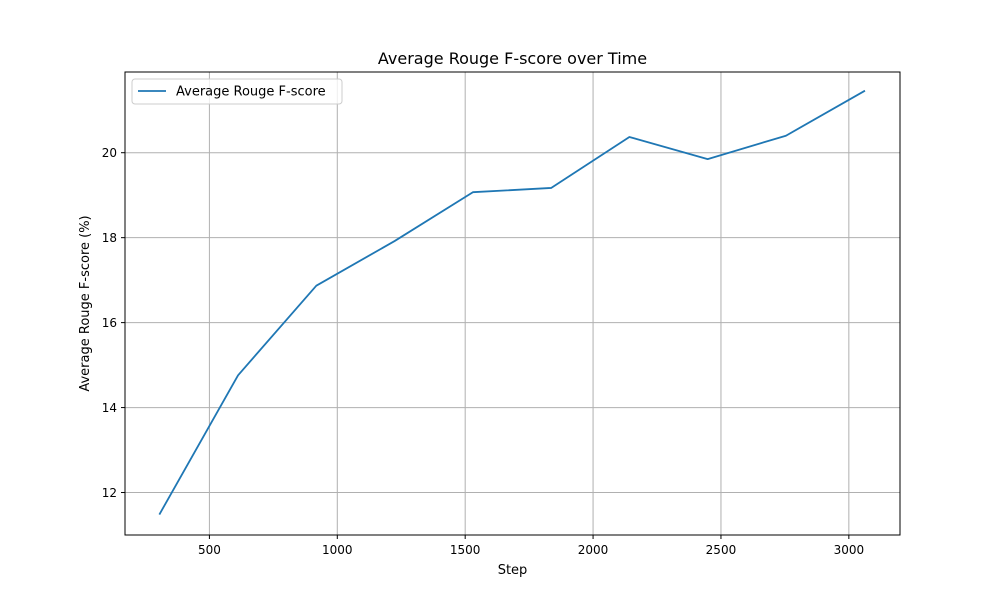  I want to click on x-tick-label: 1000, so click(337, 550).